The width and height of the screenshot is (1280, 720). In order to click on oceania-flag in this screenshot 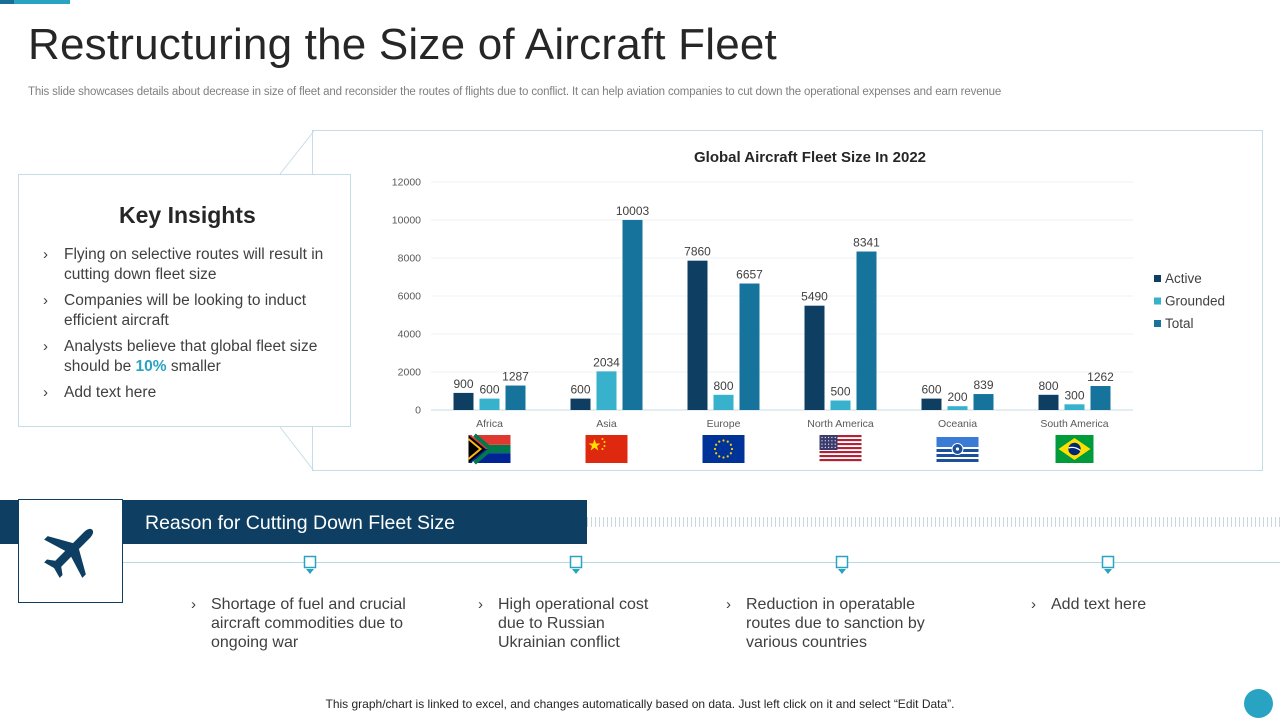, I will do `click(957, 449)`.